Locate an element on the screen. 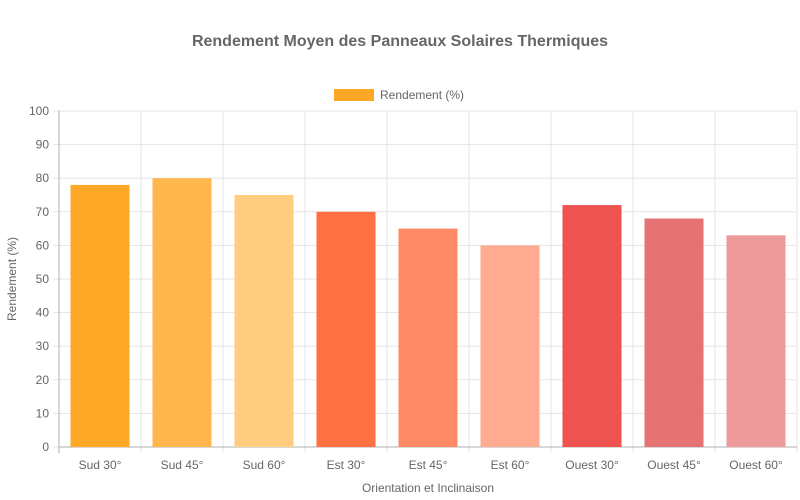  x-tick-label: Ouest 30° is located at coordinates (592, 465).